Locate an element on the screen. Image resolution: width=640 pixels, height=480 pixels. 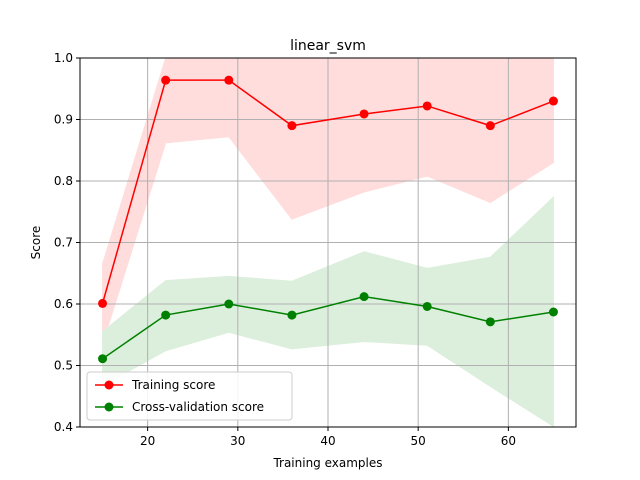
y-tick-label-6: 1.0 is located at coordinates (63, 58).